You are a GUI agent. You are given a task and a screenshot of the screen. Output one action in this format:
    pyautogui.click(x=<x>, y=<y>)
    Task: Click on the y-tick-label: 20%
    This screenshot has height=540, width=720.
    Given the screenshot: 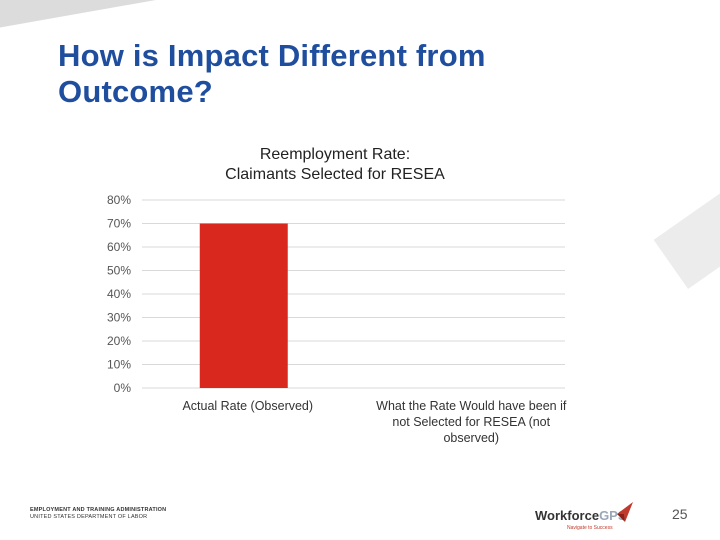 What is the action you would take?
    pyautogui.click(x=119, y=341)
    